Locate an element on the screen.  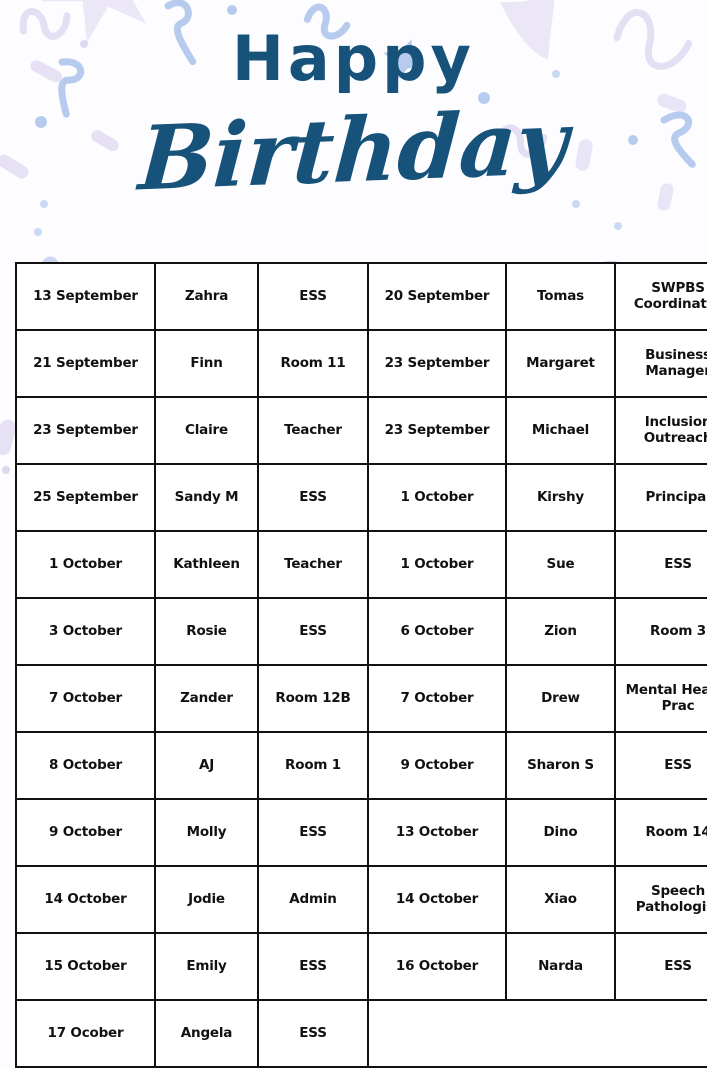
table-cell: Molly is located at coordinates (206, 832).